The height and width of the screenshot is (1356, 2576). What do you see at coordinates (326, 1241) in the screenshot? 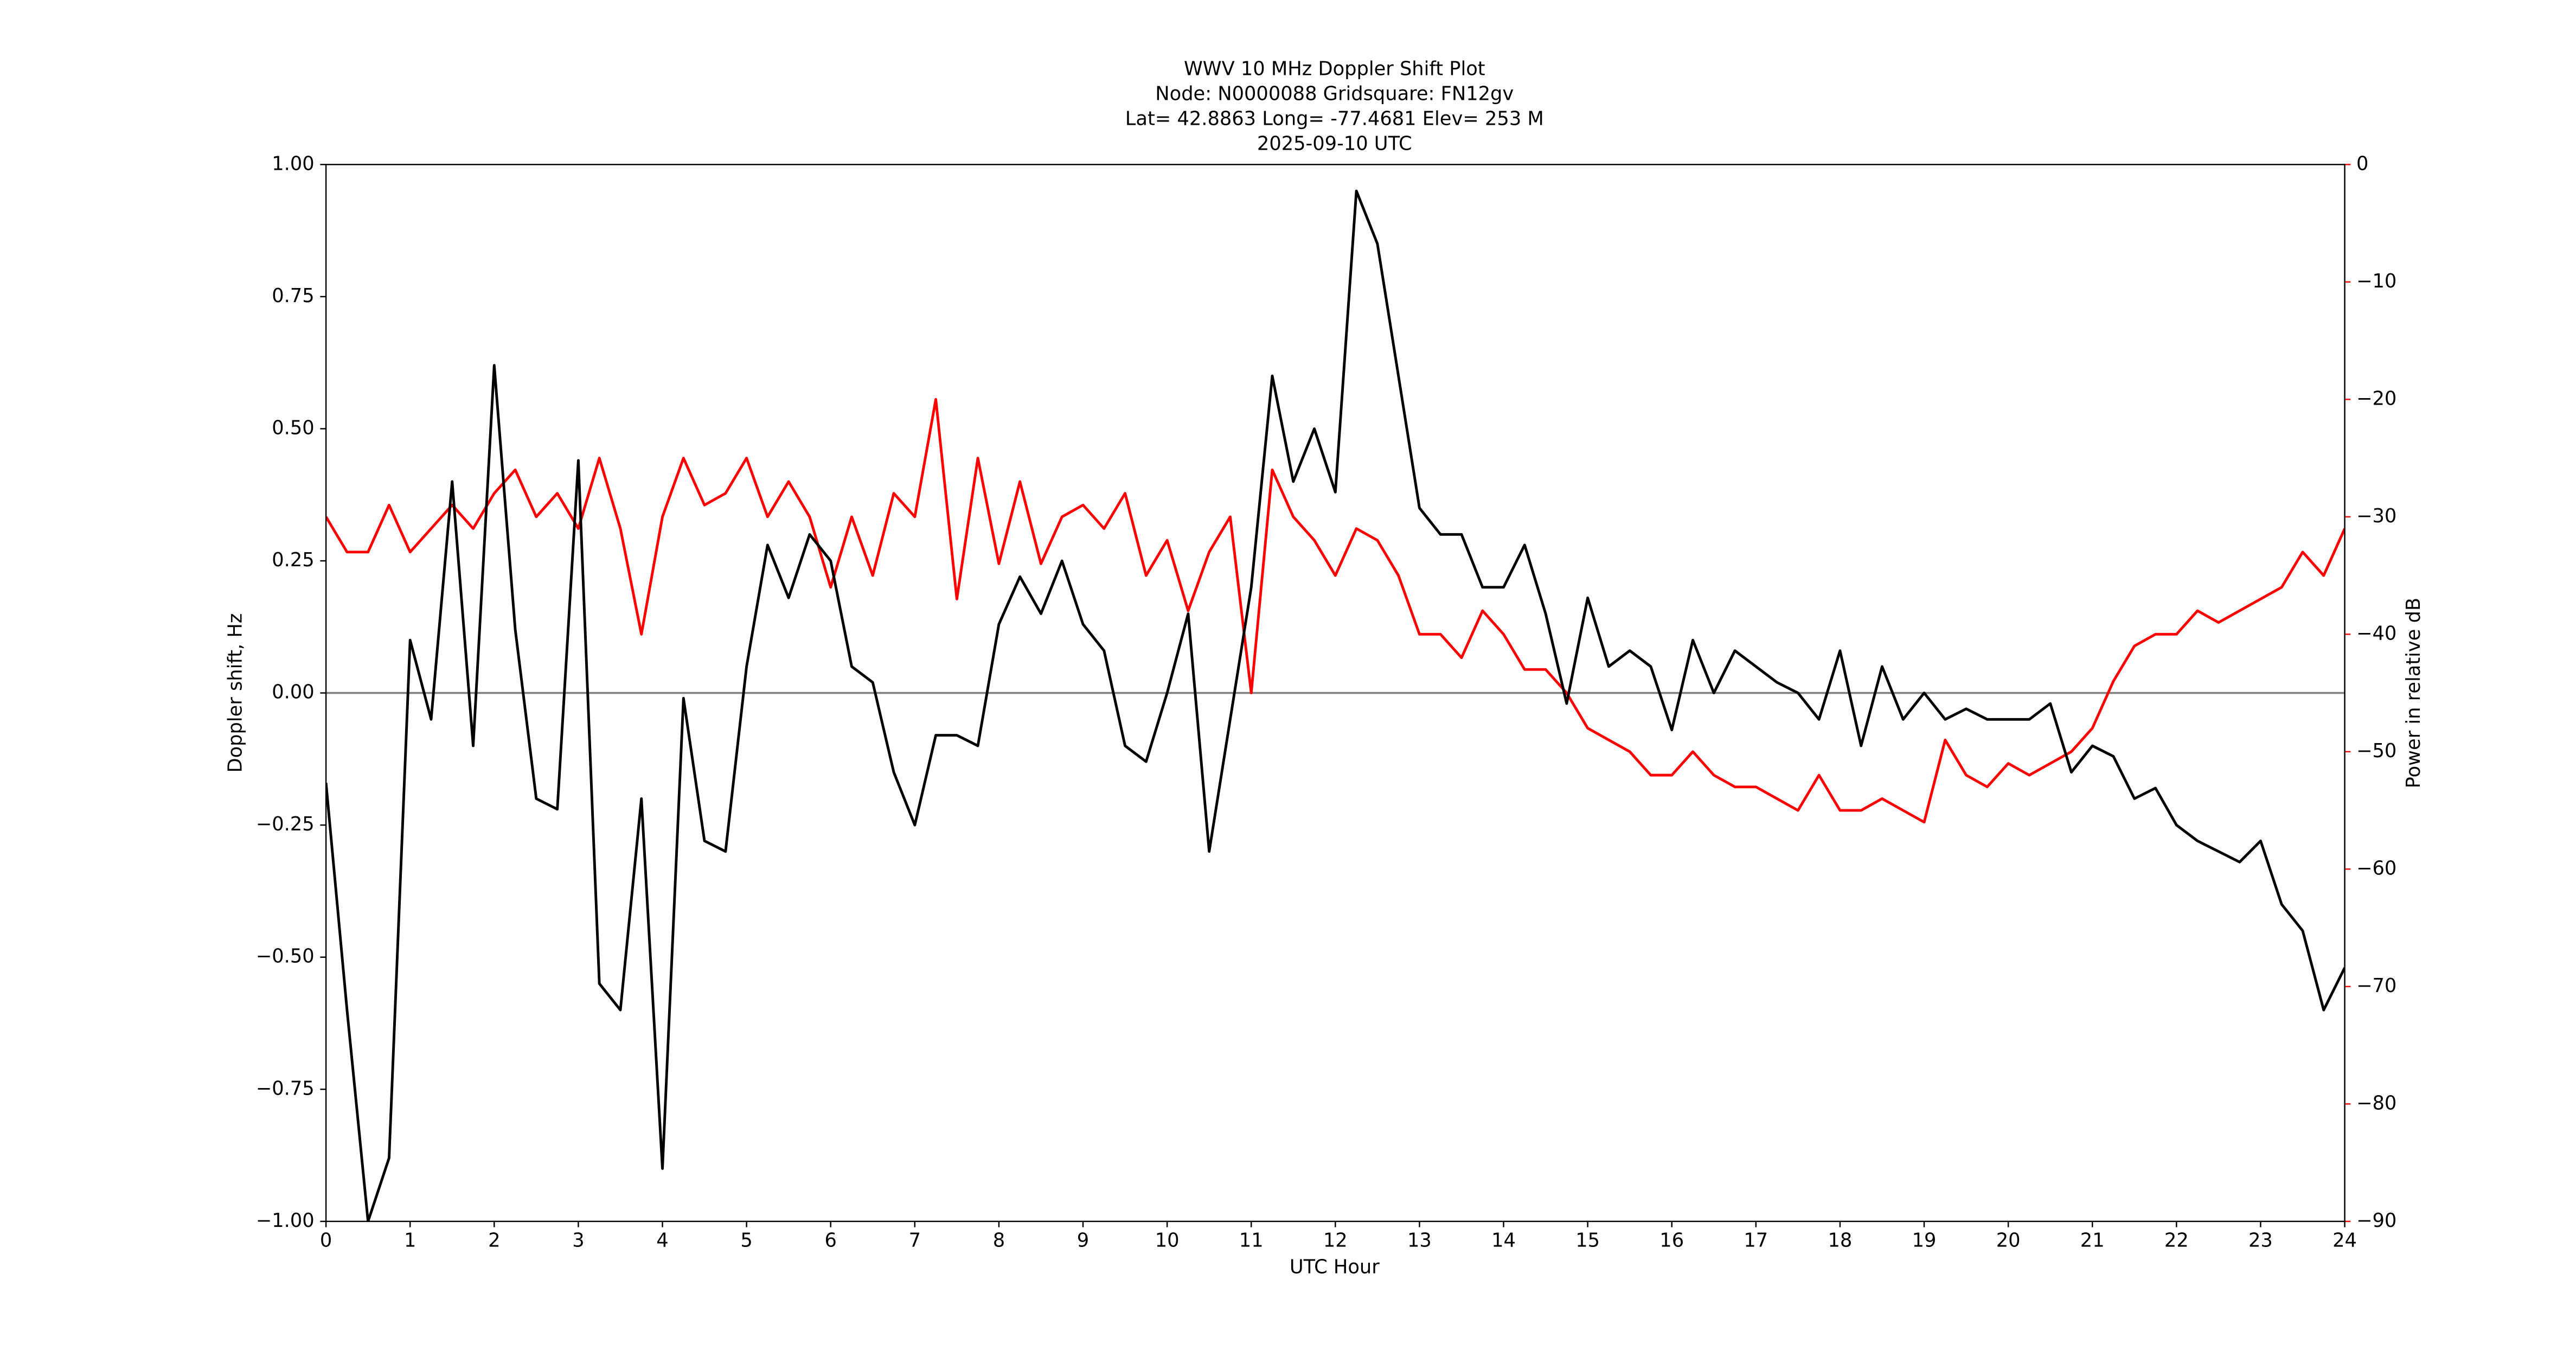
I see `x-tick-label: 0` at bounding box center [326, 1241].